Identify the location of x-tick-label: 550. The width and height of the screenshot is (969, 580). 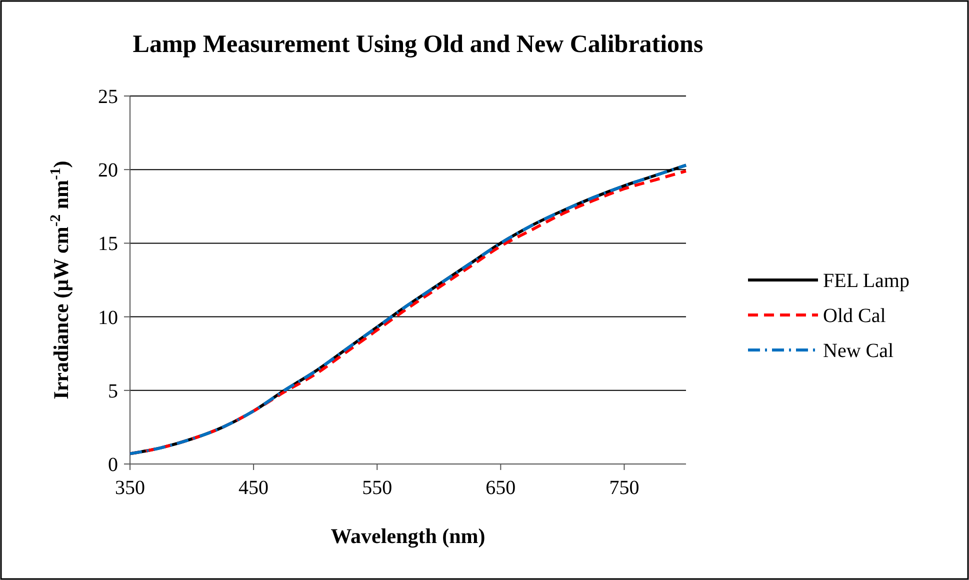
(377, 488).